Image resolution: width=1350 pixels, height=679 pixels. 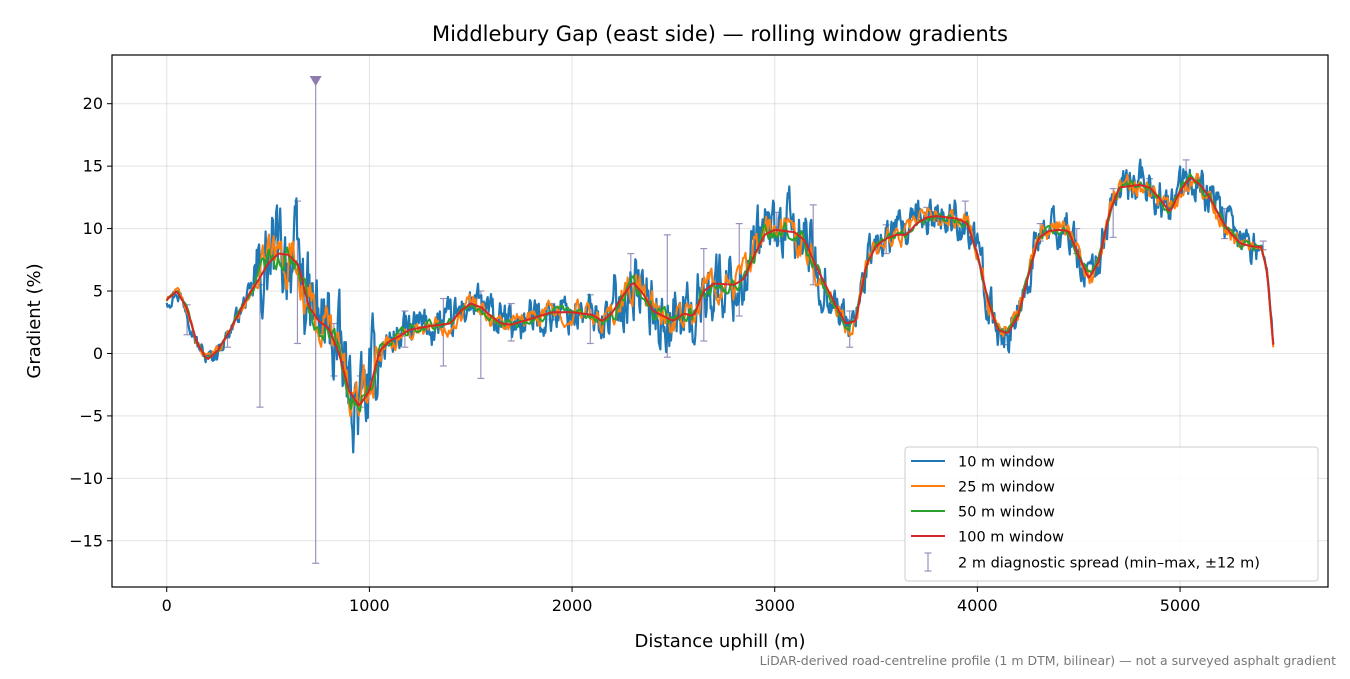 What do you see at coordinates (977, 605) in the screenshot?
I see `x-tick-label: 4000` at bounding box center [977, 605].